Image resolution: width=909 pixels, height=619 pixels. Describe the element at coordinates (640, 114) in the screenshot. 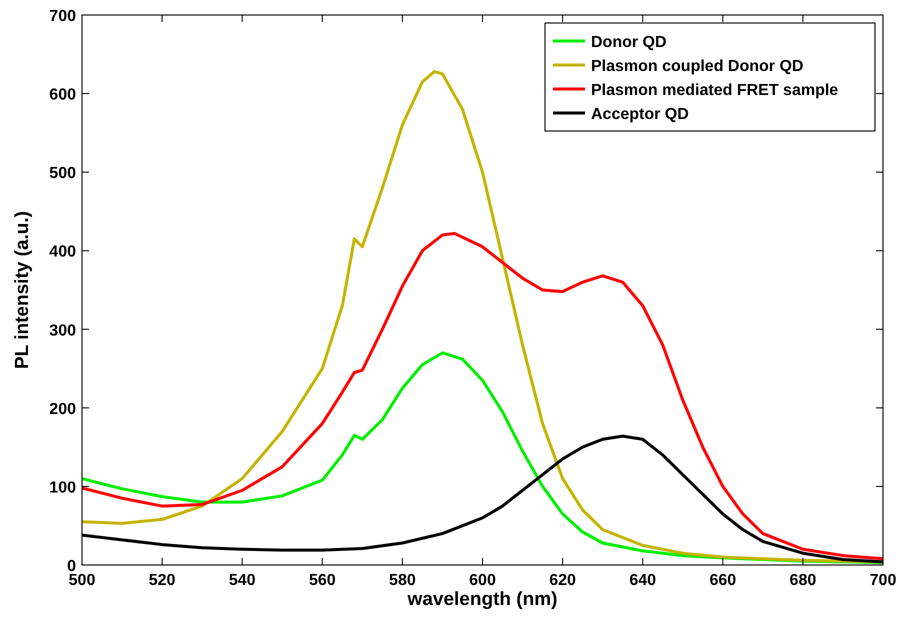

I see `legend-label: Acceptor QD` at that location.